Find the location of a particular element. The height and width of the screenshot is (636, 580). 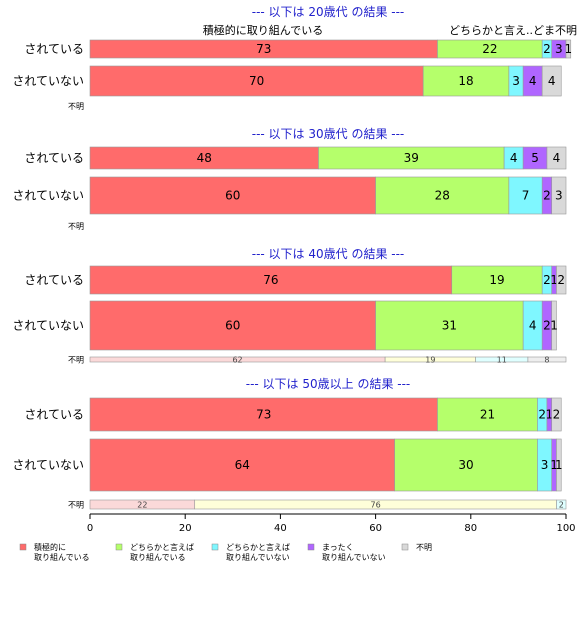

legend-label: まったく is located at coordinates (338, 547).